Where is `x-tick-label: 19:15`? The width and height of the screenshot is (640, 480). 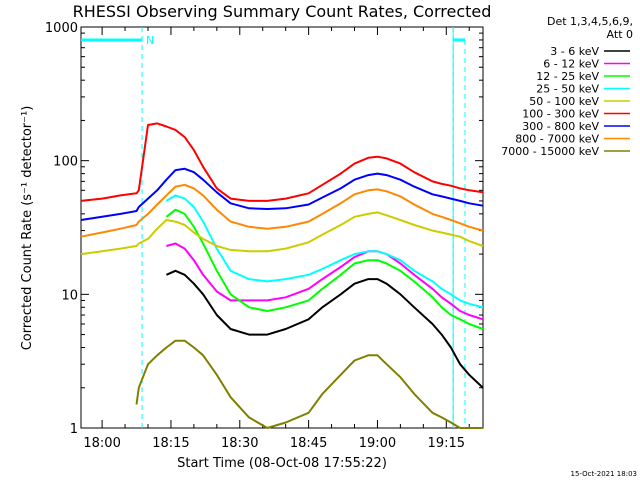
x-tick-label: 19:15 is located at coordinates (446, 443).